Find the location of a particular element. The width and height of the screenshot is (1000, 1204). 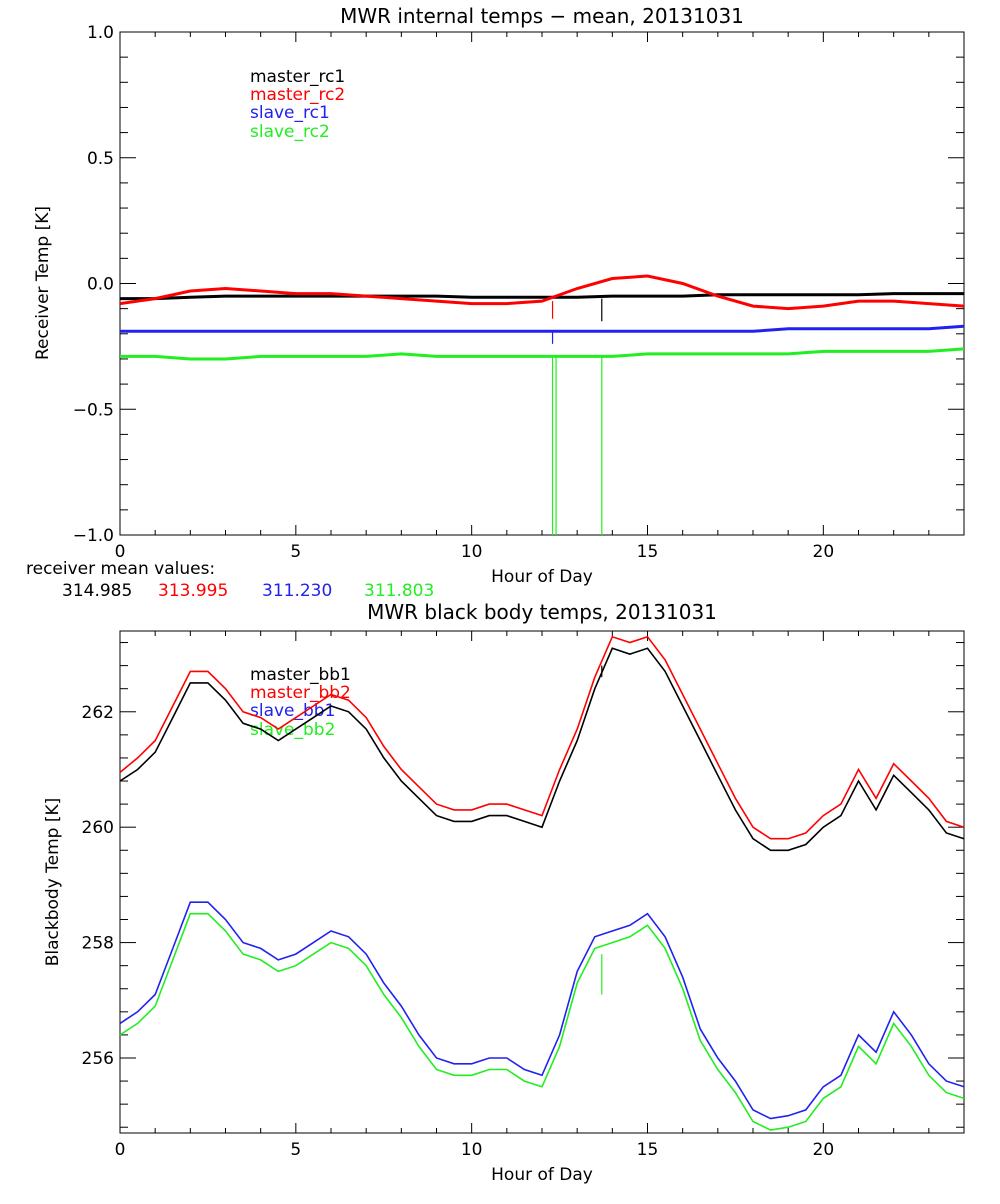

y-tick-label: 262 is located at coordinates (98, 713).